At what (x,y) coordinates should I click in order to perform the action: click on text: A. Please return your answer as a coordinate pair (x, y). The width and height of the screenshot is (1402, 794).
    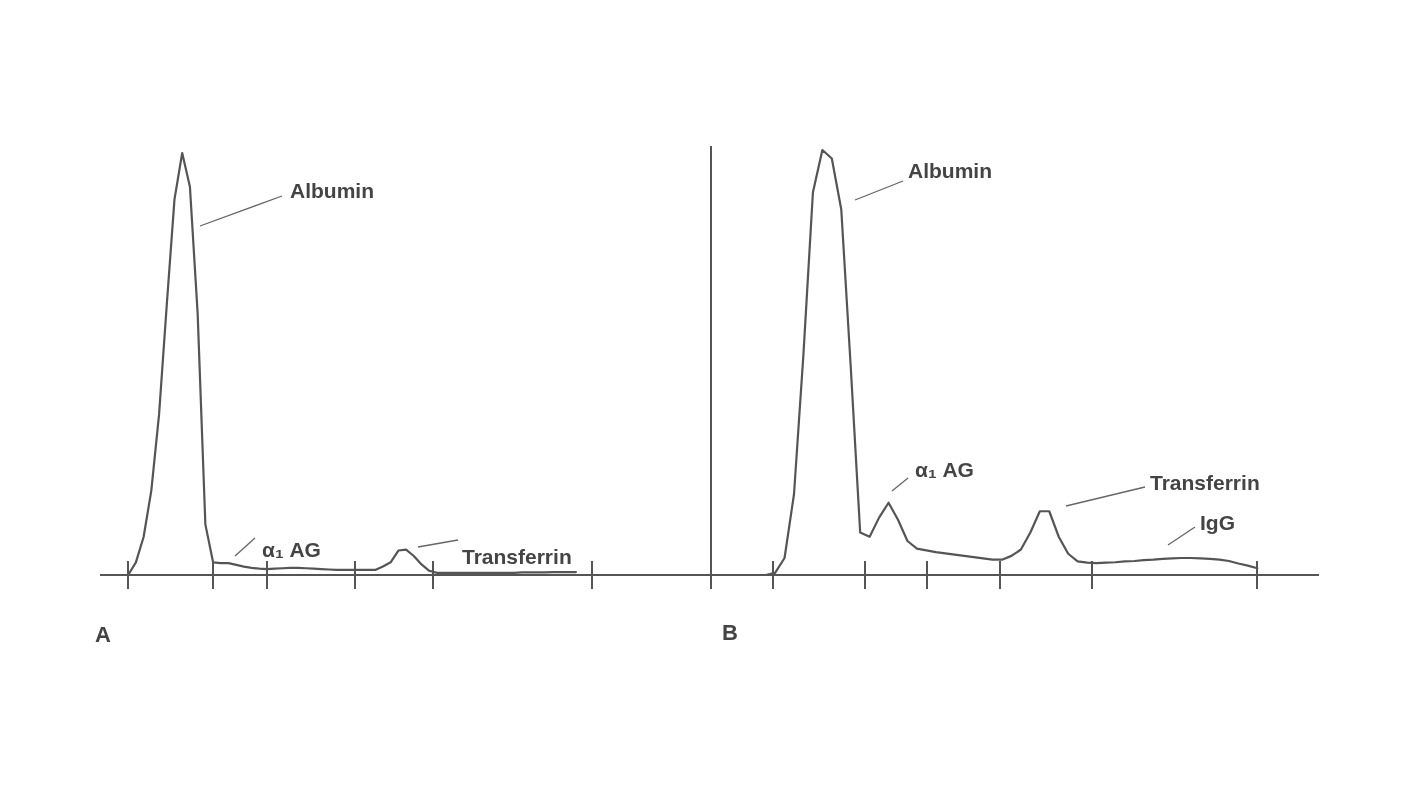
    Looking at the image, I should click on (103, 634).